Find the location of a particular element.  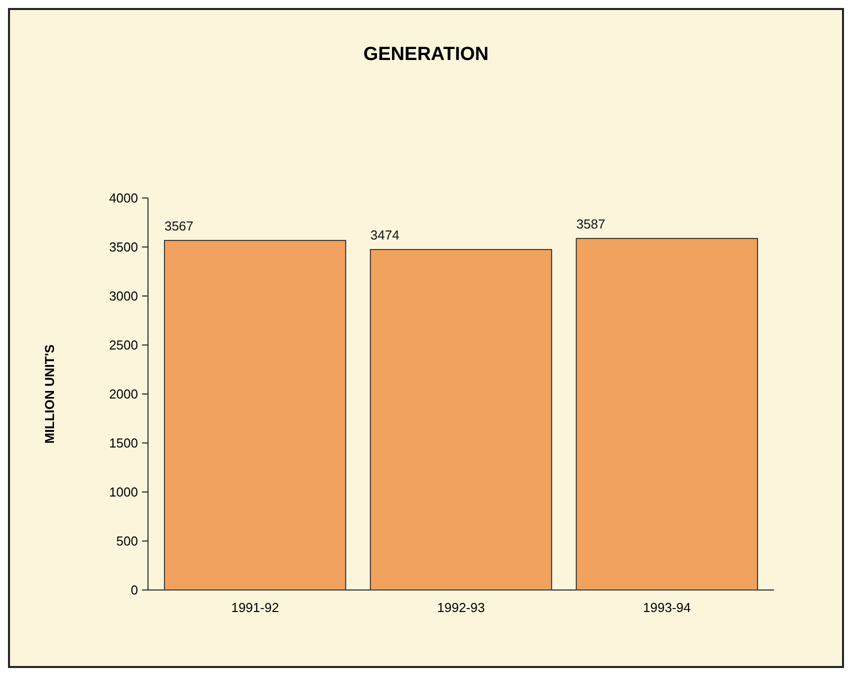

x-tick-label: 1991-92 is located at coordinates (255, 607).